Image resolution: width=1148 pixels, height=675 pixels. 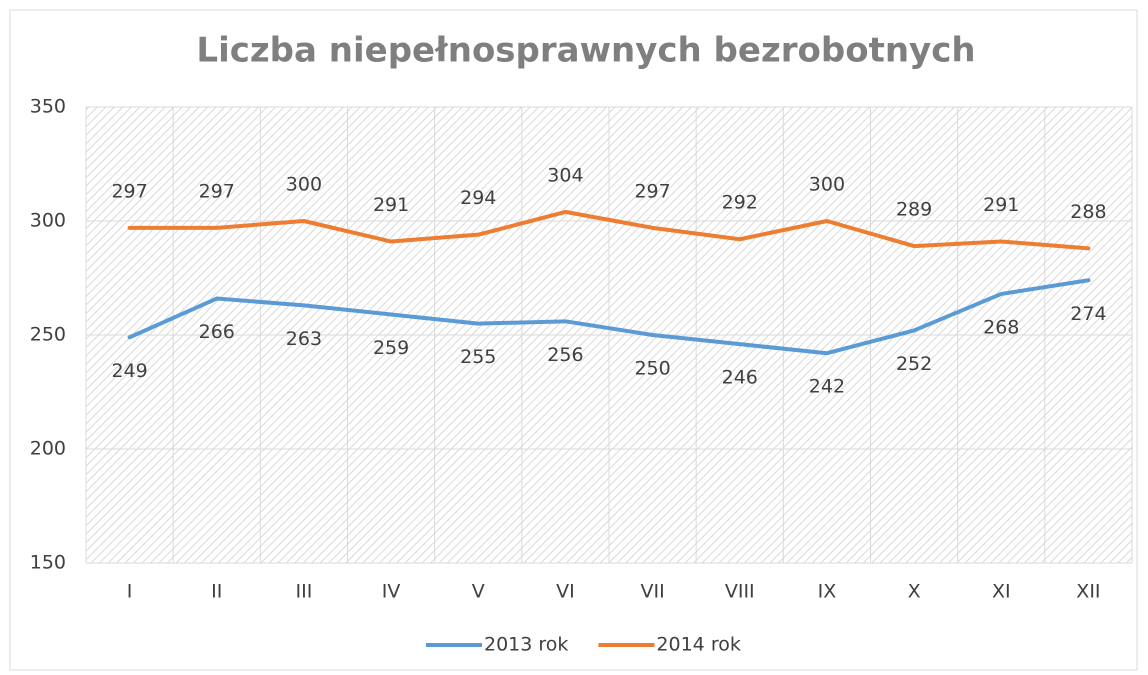 What do you see at coordinates (304, 339) in the screenshot?
I see `data-label: 263` at bounding box center [304, 339].